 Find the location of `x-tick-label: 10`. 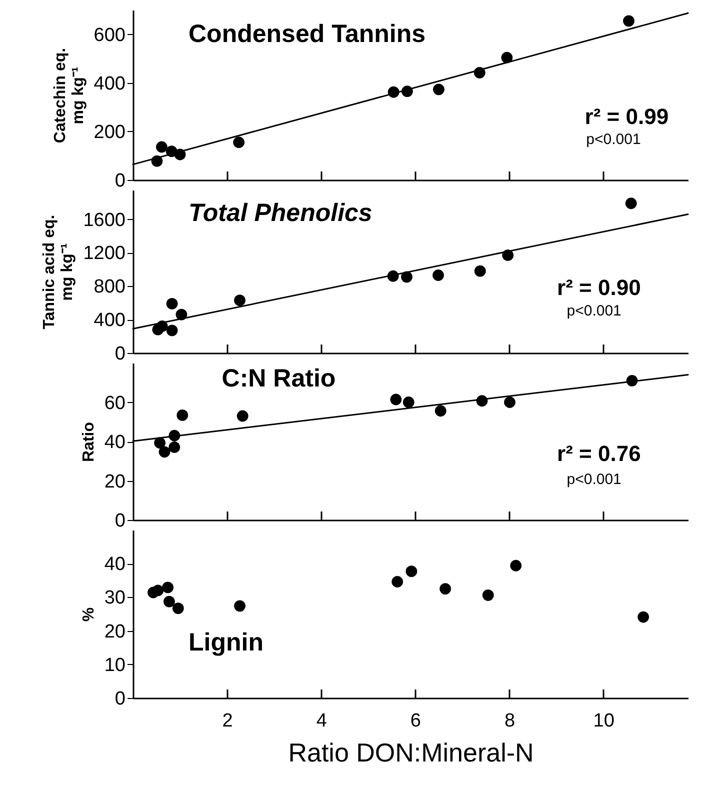

x-tick-label: 10 is located at coordinates (603, 721).